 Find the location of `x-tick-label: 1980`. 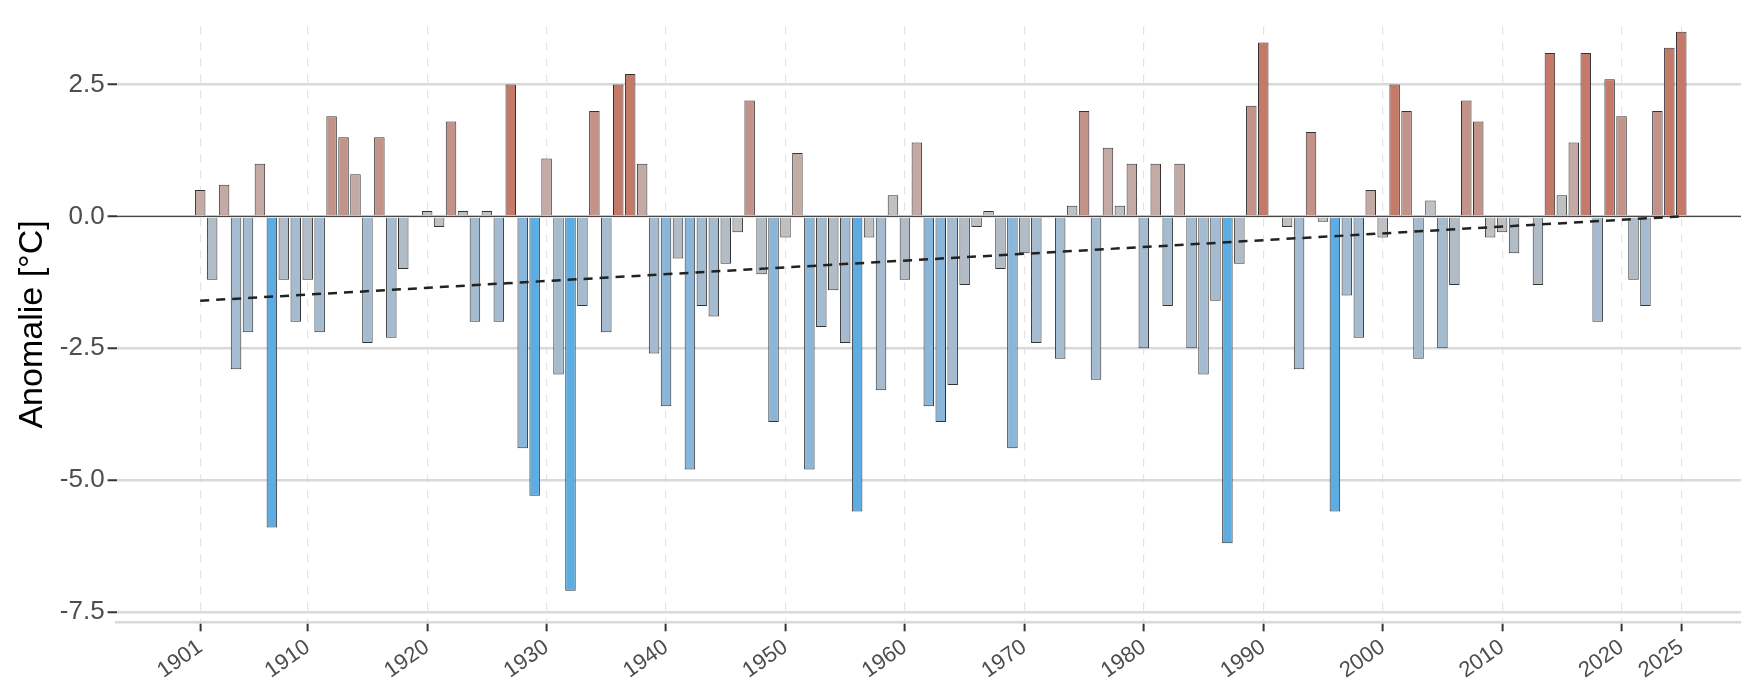

x-tick-label: 1980 is located at coordinates (1123, 658).